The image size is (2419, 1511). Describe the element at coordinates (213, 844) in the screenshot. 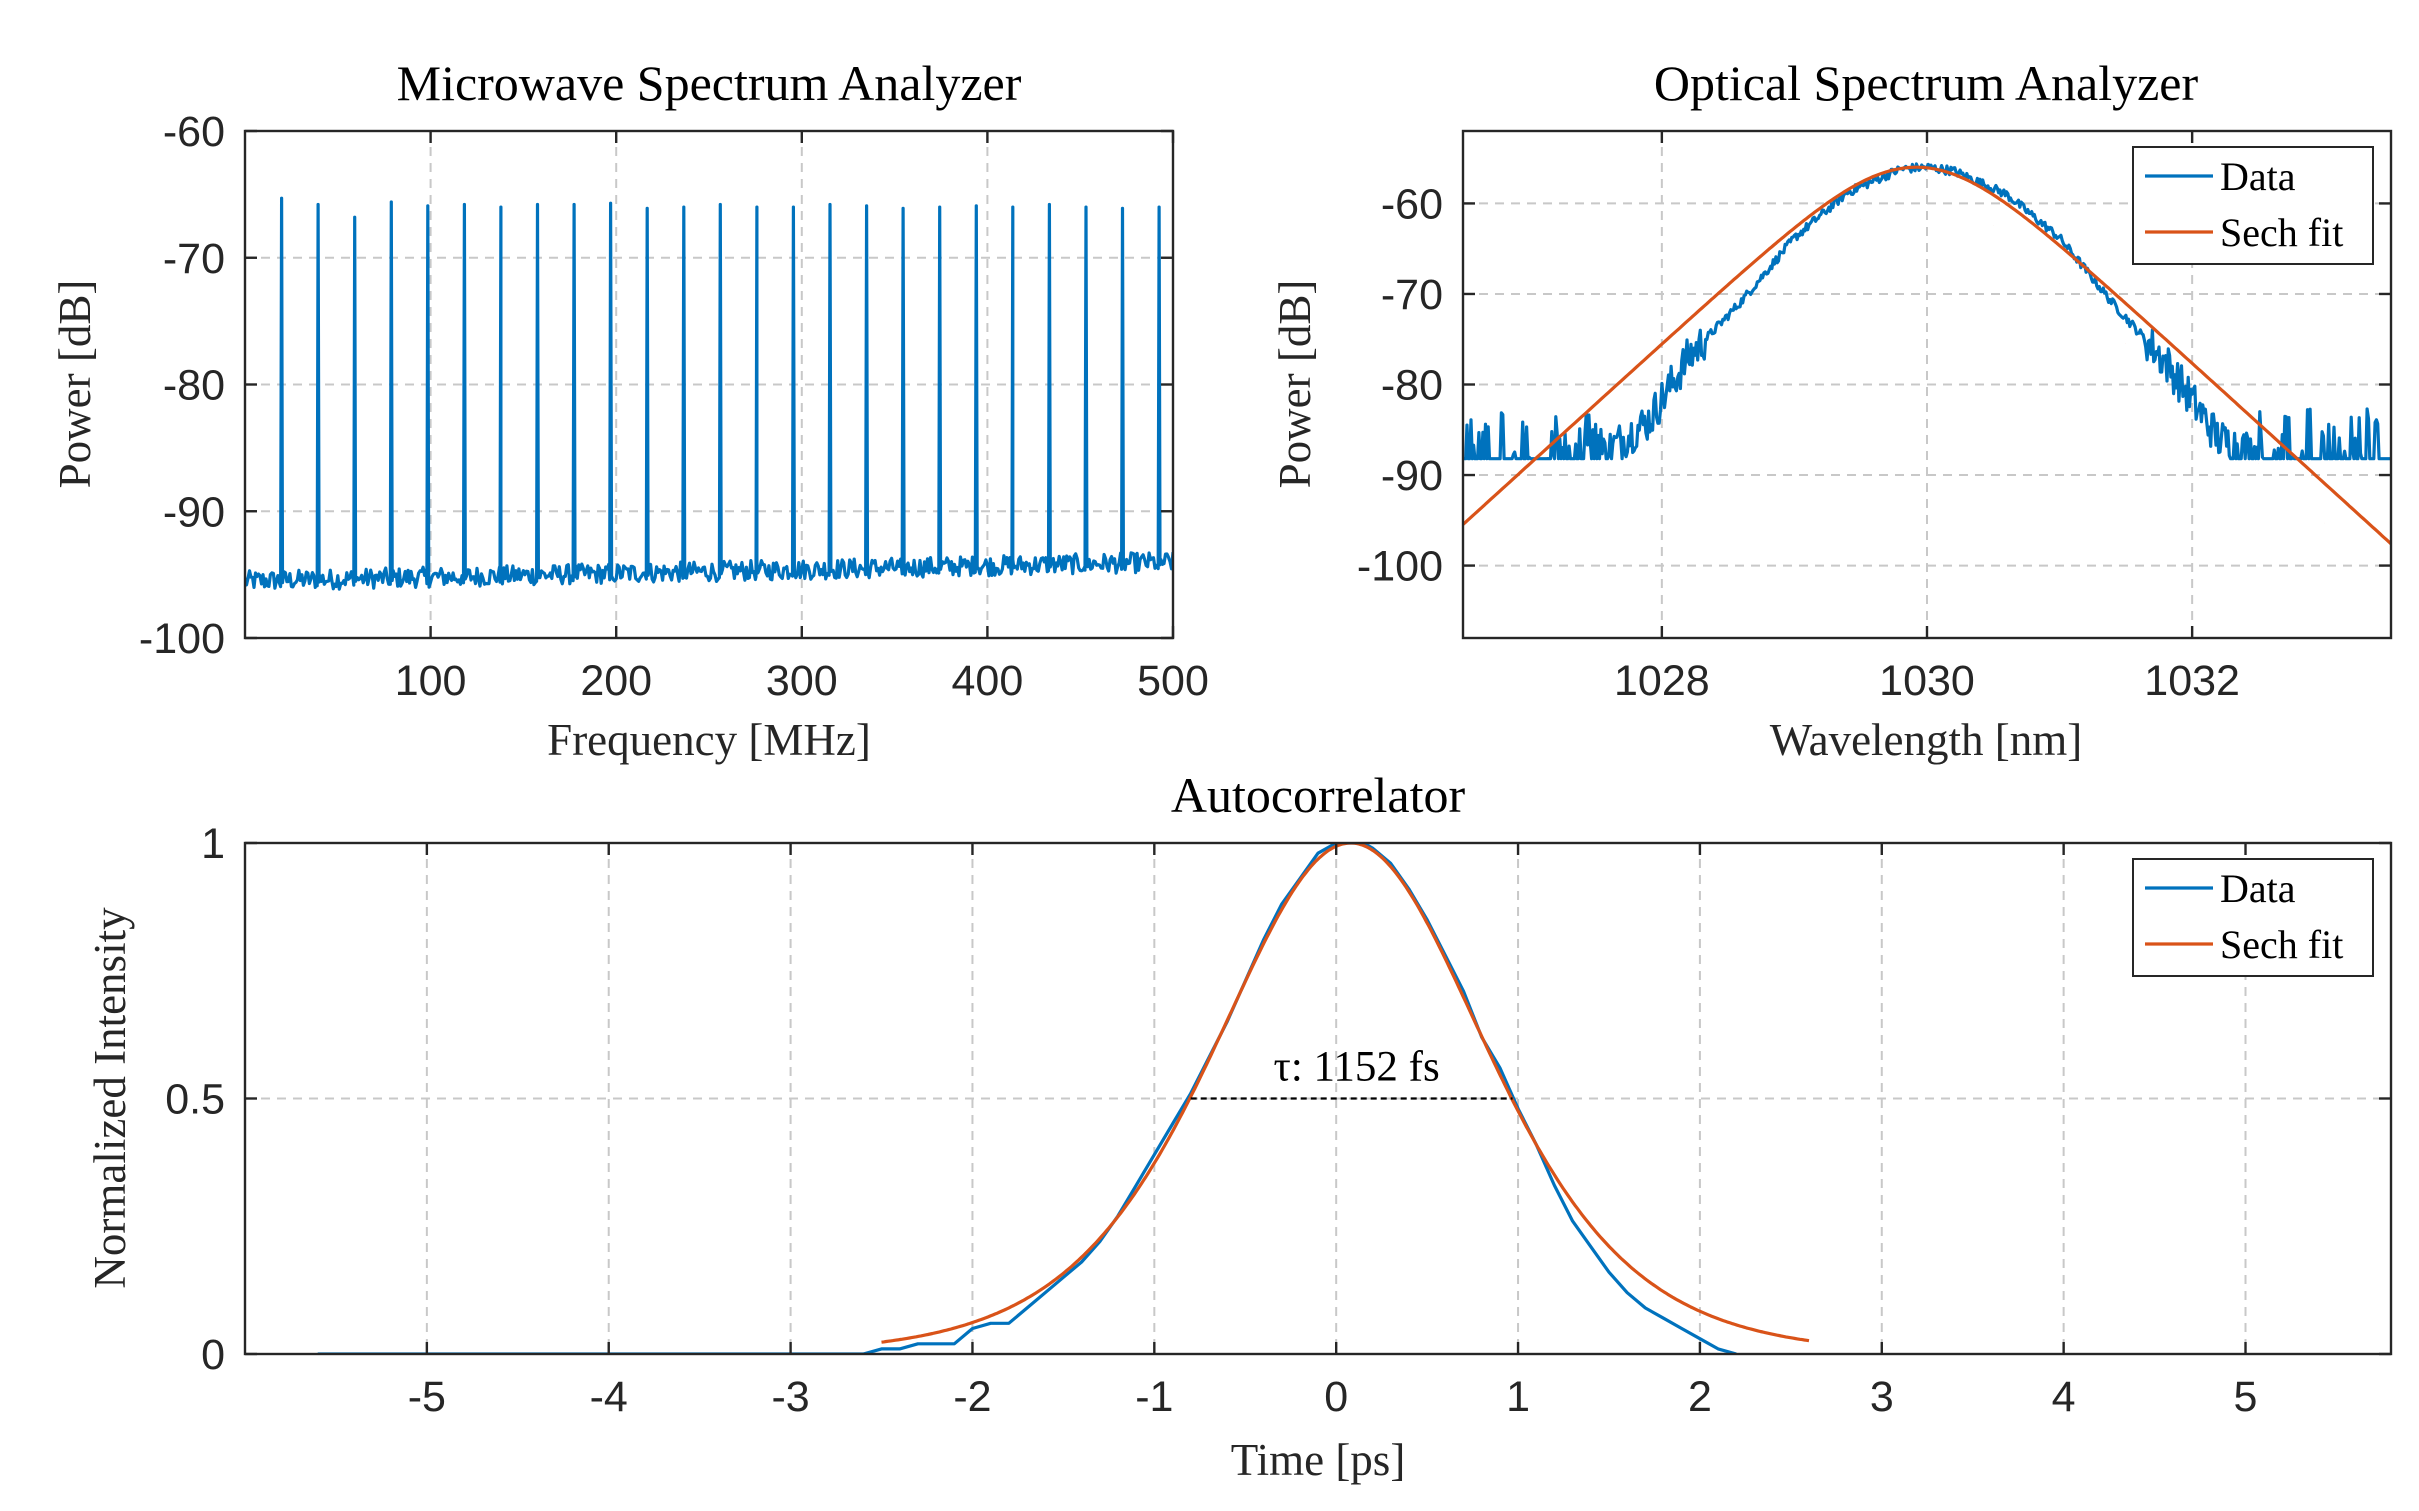

I see `autocorrelator-ytick-label-2: 1` at that location.